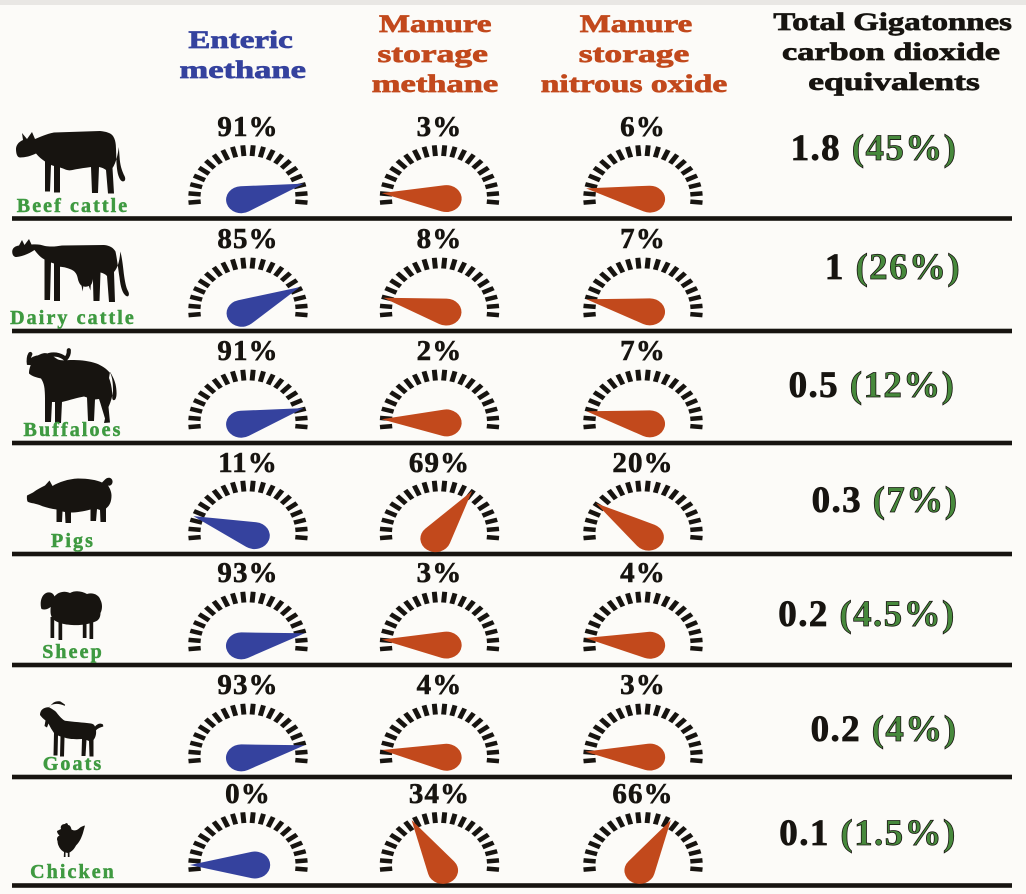 The width and height of the screenshot is (1026, 894). I want to click on svg-text: 6%, so click(643, 127).